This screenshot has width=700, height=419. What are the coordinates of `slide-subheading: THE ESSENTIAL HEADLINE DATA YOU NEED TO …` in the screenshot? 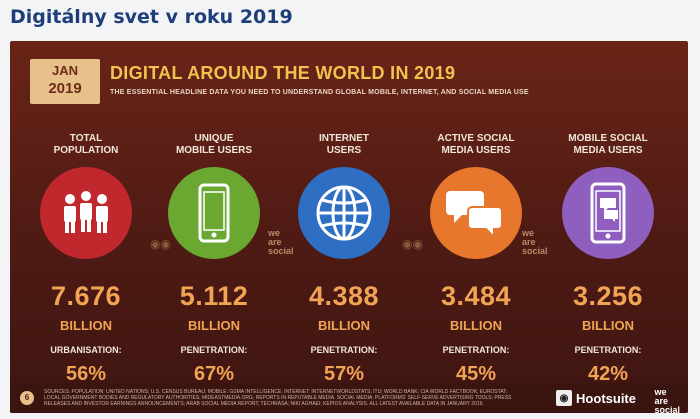 It's located at (319, 92).